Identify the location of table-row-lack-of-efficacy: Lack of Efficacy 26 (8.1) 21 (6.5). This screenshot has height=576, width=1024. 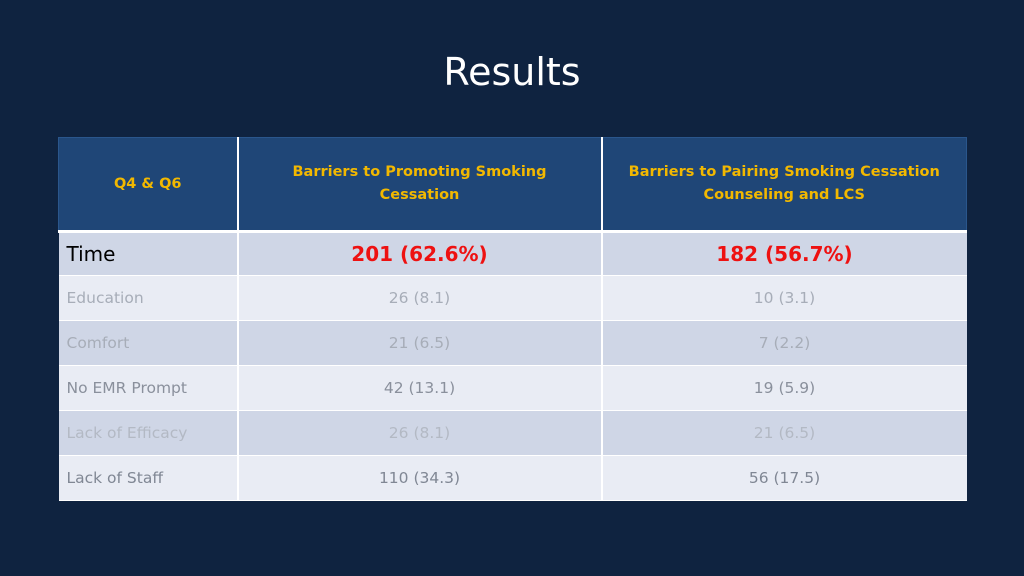
(512, 433).